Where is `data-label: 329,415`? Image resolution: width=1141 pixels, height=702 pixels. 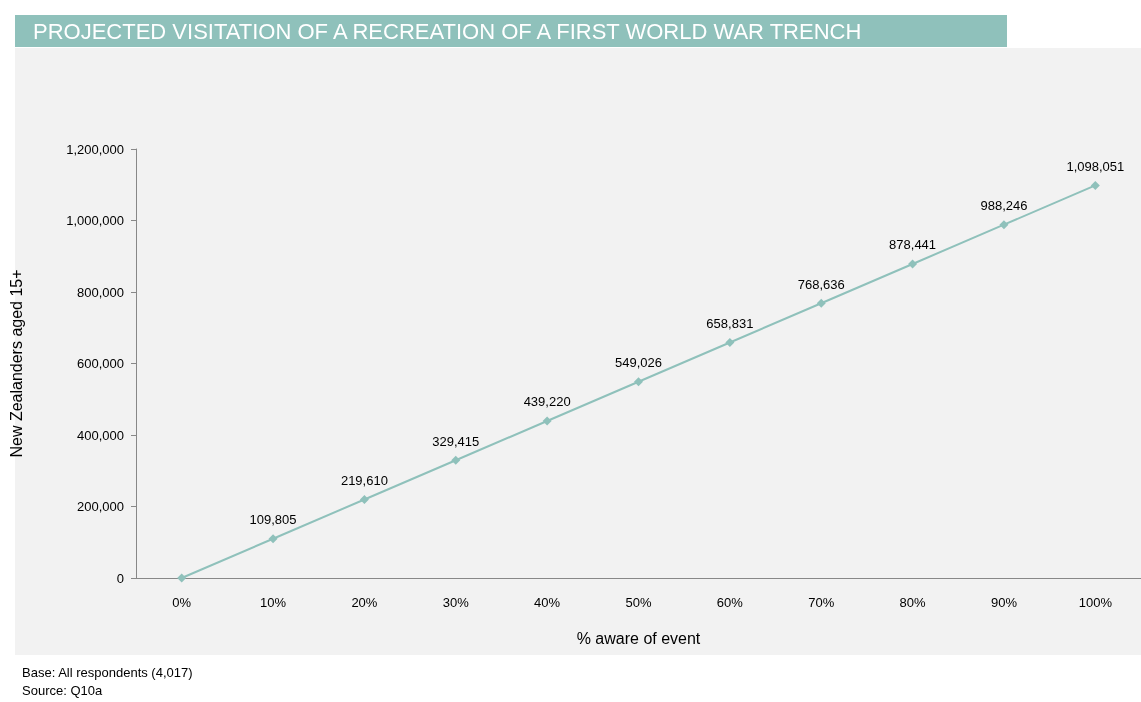 data-label: 329,415 is located at coordinates (456, 441).